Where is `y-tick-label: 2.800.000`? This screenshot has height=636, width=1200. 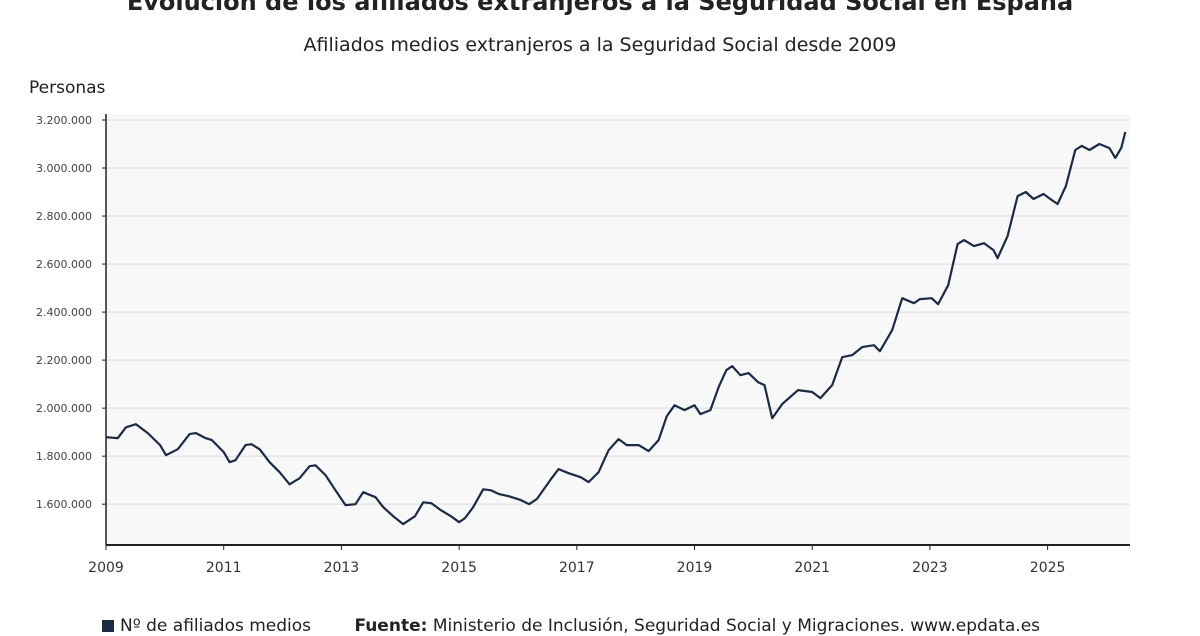
y-tick-label: 2.800.000 is located at coordinates (64, 216).